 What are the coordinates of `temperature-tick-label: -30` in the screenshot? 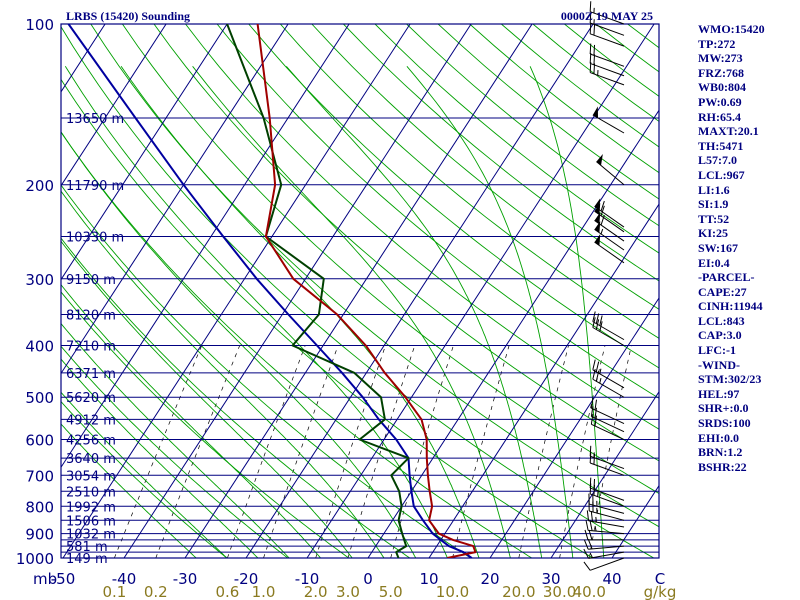 It's located at (185, 579).